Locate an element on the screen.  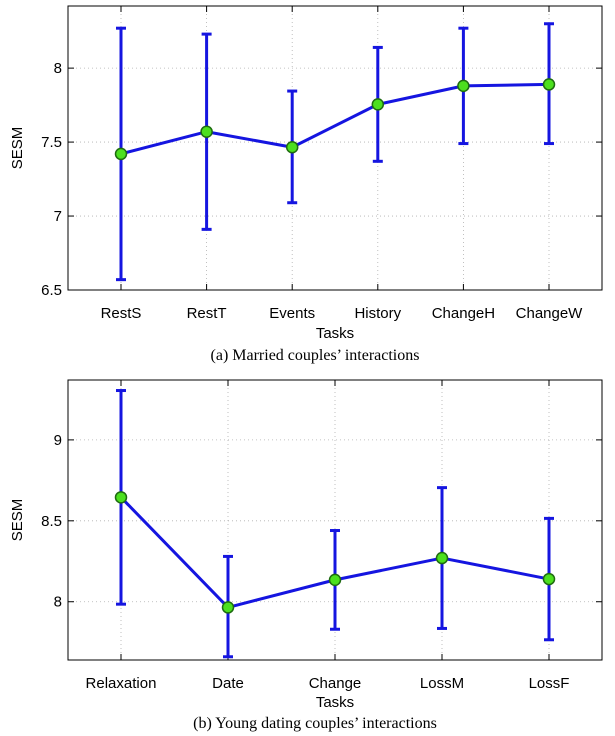
y-tick-label: 7.5 is located at coordinates (51, 142).